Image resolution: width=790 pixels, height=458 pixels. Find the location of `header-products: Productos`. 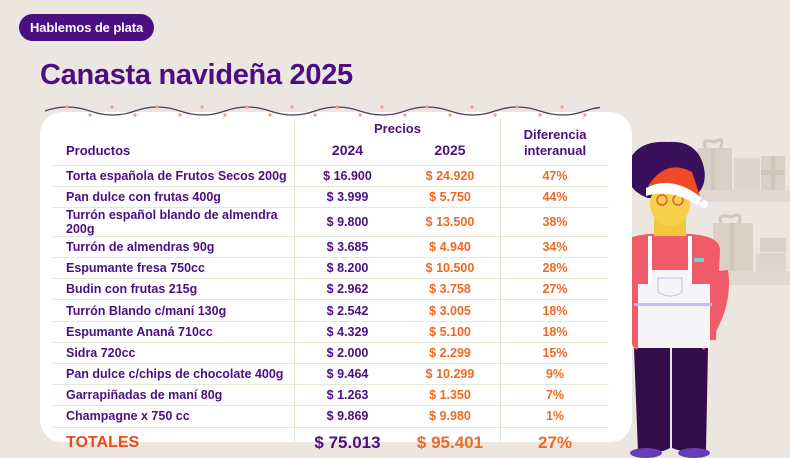

header-products: Productos is located at coordinates (98, 150).